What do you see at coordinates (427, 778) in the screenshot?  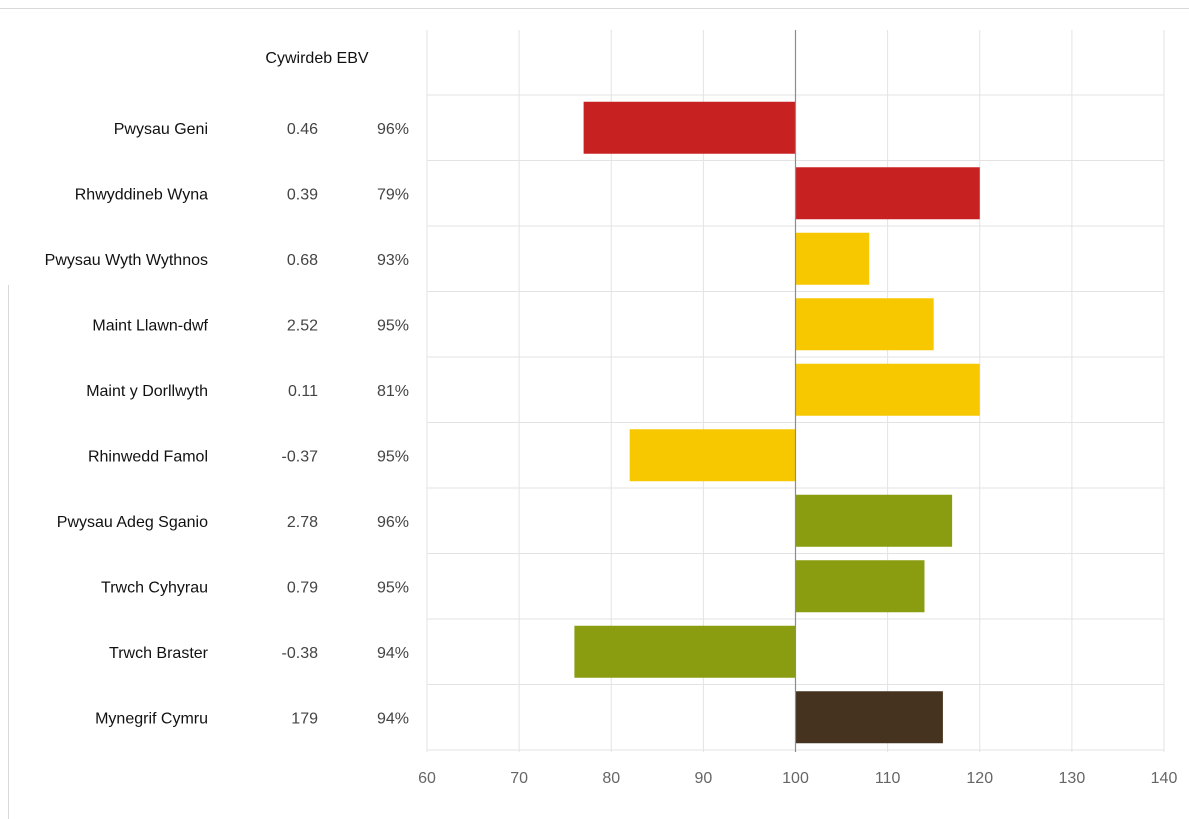 I see `x-tick-label-0: 60` at bounding box center [427, 778].